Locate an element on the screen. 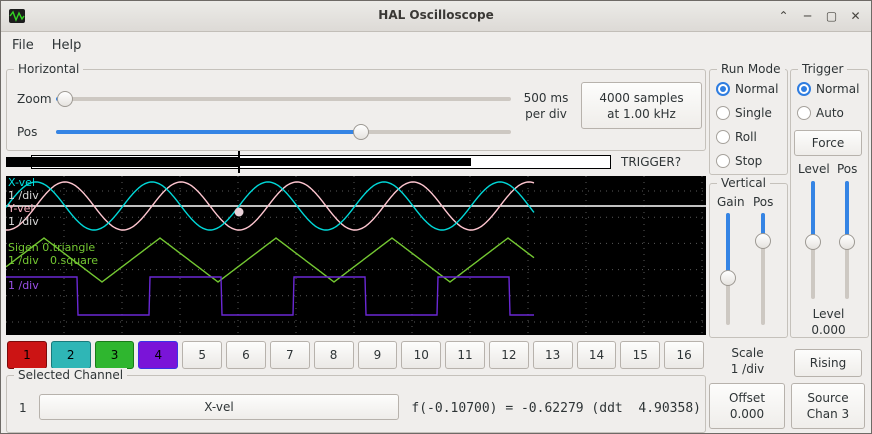 This screenshot has width=872, height=434. scope-channel-label: Y-vel is located at coordinates (21, 208).